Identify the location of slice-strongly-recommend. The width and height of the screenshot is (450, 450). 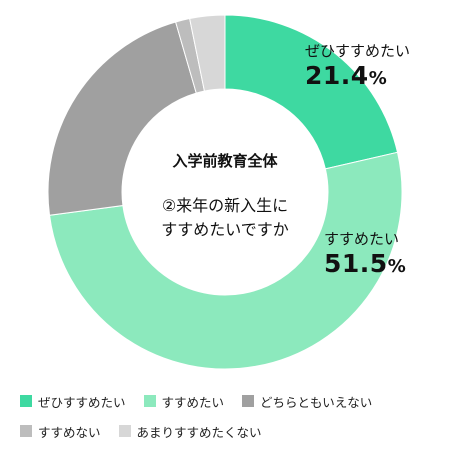
(311, 92).